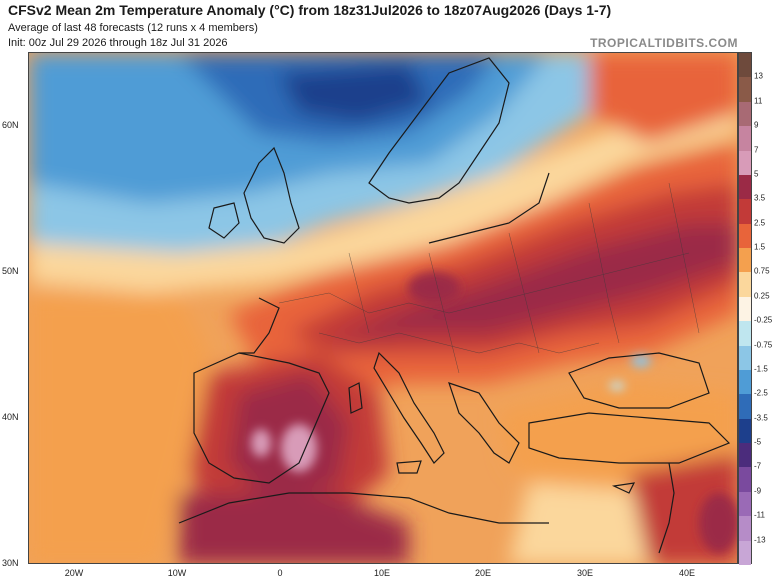  Describe the element at coordinates (10, 417) in the screenshot. I see `lat-label-40n: 40N` at that location.